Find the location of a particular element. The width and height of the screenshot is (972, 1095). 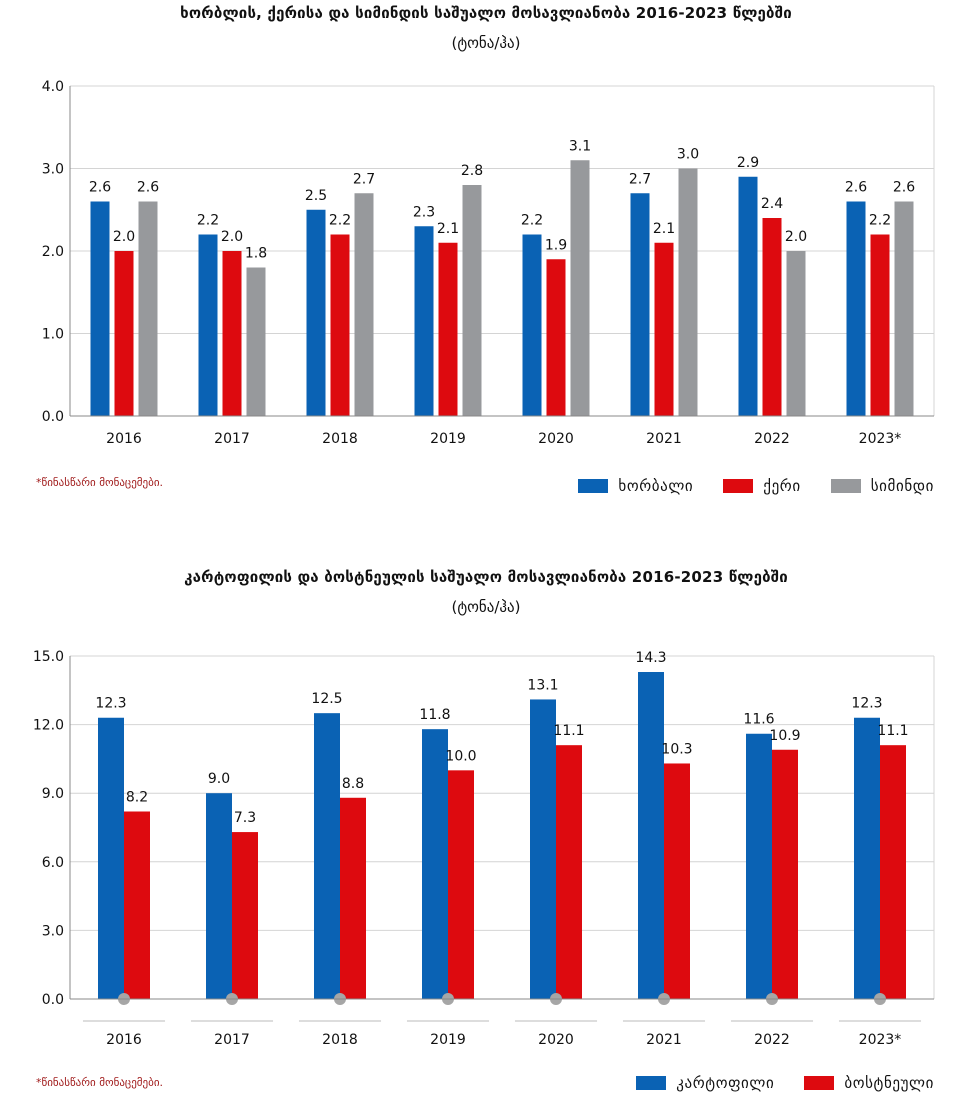

chart2-legend-item: ბოსტნეული is located at coordinates (869, 1083).